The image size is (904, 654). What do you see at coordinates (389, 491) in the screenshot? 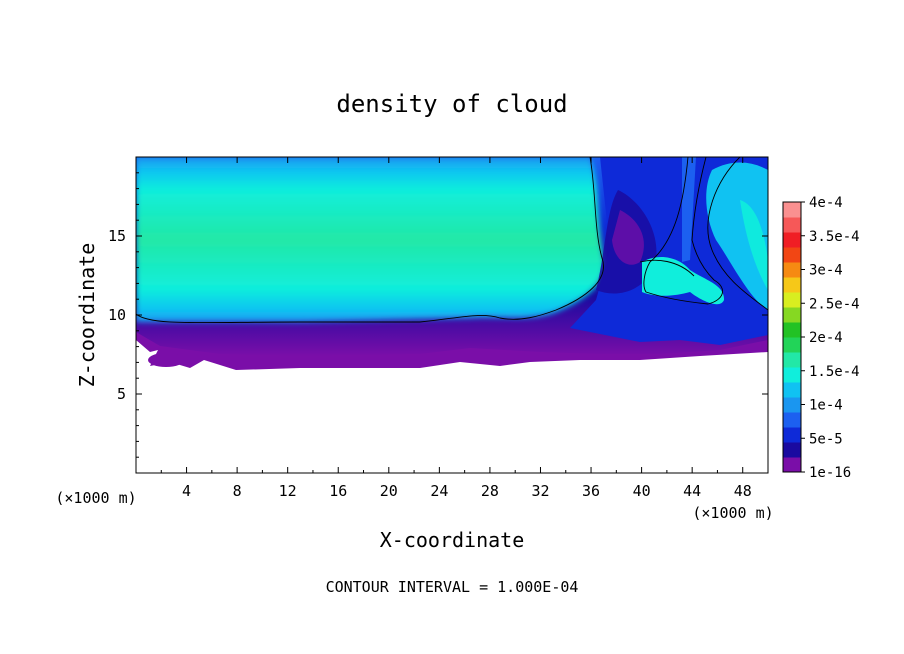
I see `x-tick-label: 20` at bounding box center [389, 491].